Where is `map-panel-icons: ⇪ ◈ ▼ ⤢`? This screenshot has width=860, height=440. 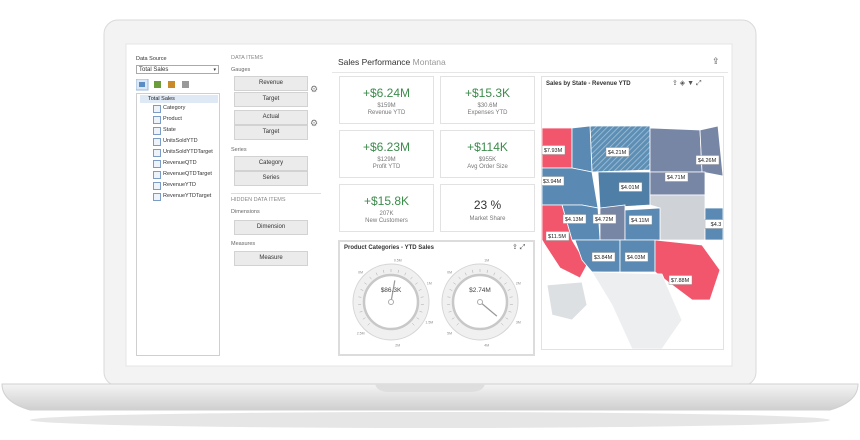
map-panel-icons: ⇪ ◈ ▼ ⤢ is located at coordinates (687, 83).